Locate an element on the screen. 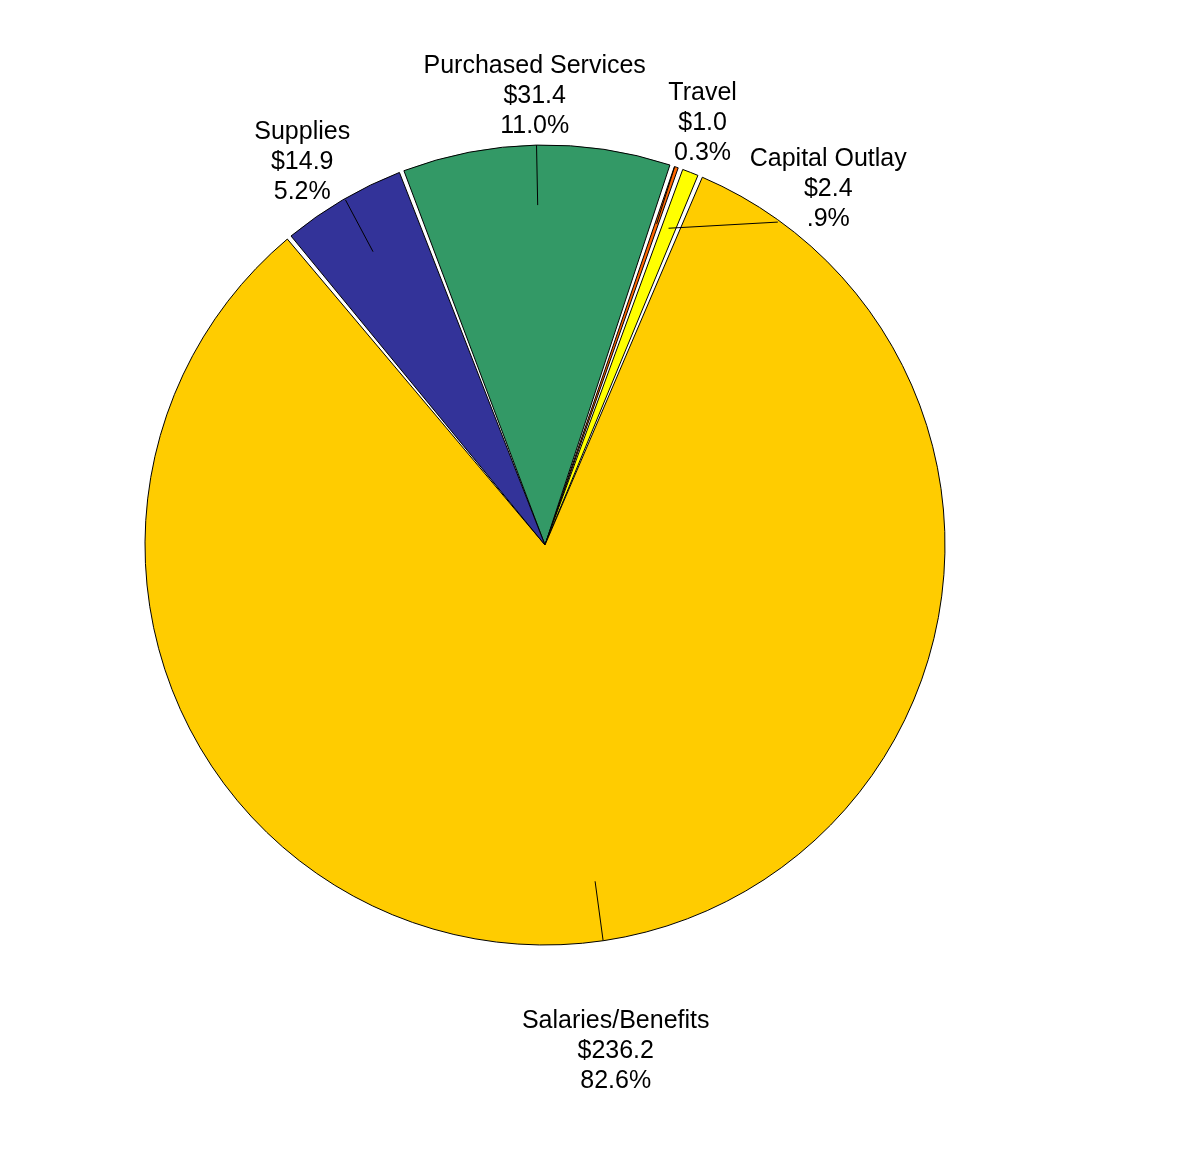 Image resolution: width=1204 pixels, height=1173 pixels. data-label: $14.9 5.2% is located at coordinates (302, 174).